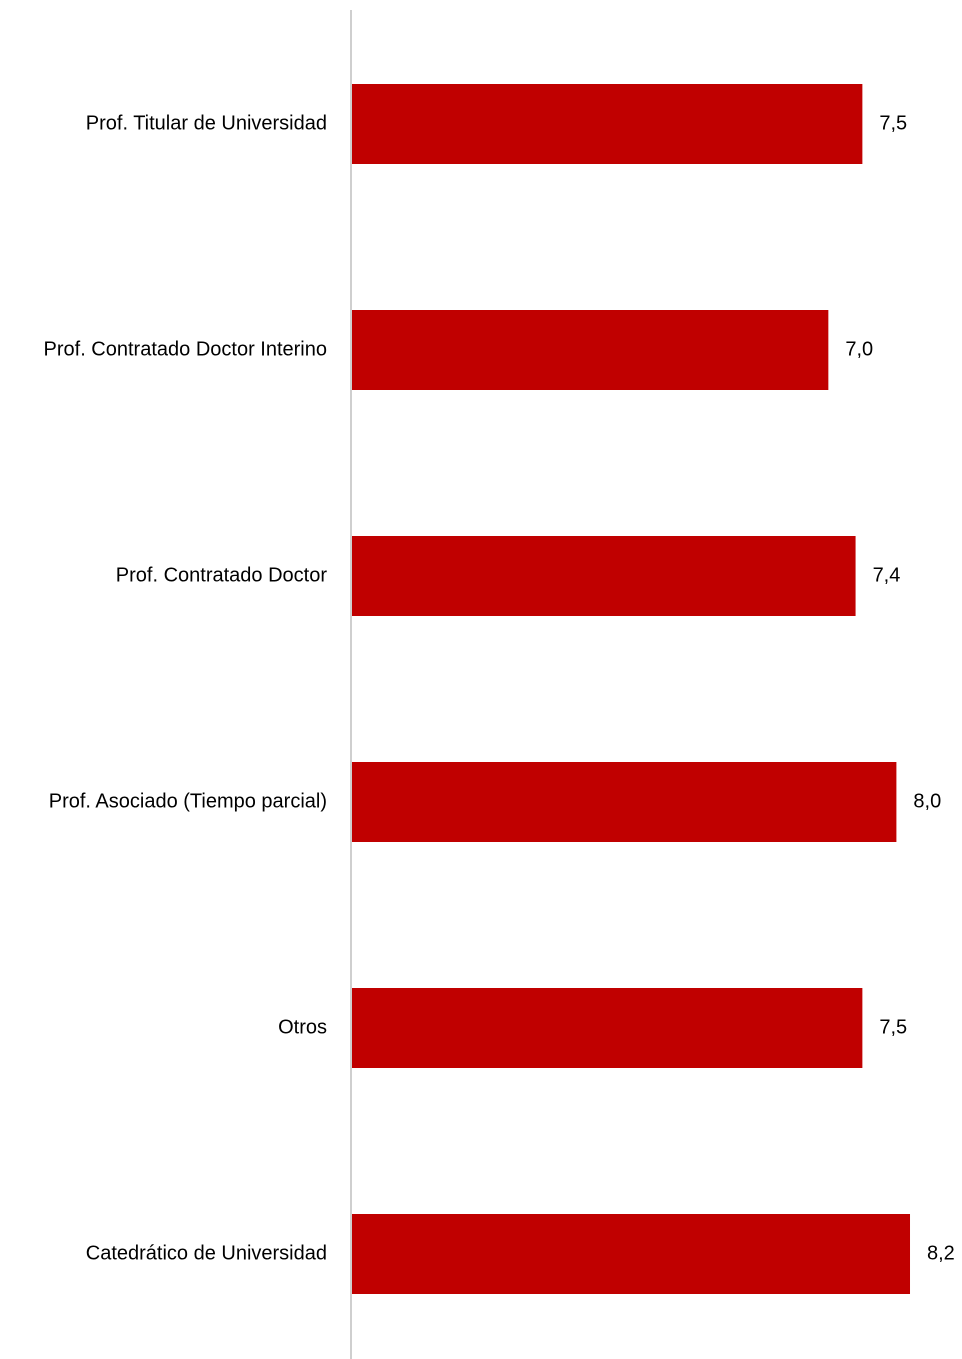 This screenshot has width=962, height=1359. What do you see at coordinates (893, 1027) in the screenshot?
I see `value-label-5: 7,5` at bounding box center [893, 1027].